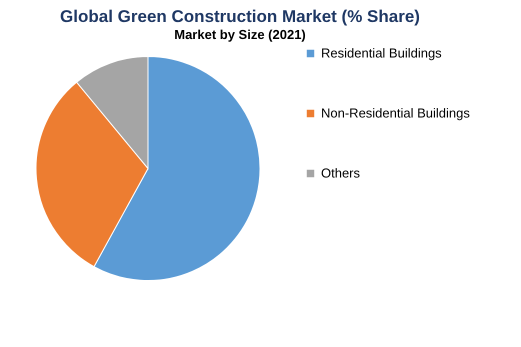 Image resolution: width=521 pixels, height=347 pixels. What do you see at coordinates (395, 113) in the screenshot?
I see `legend-label: Non-Residential Buildings` at bounding box center [395, 113].